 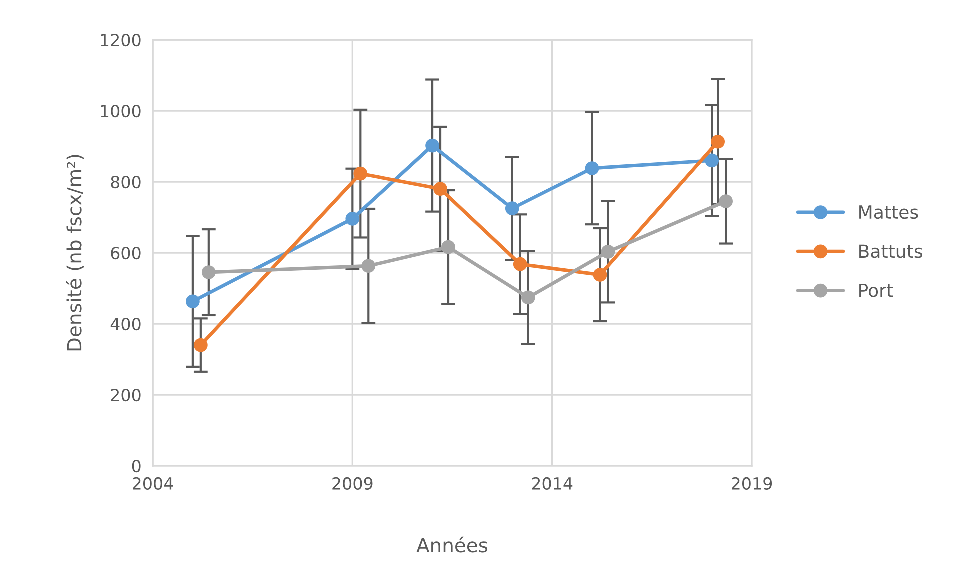 What do you see at coordinates (891, 251) in the screenshot?
I see `legend-label: Battuts` at bounding box center [891, 251].